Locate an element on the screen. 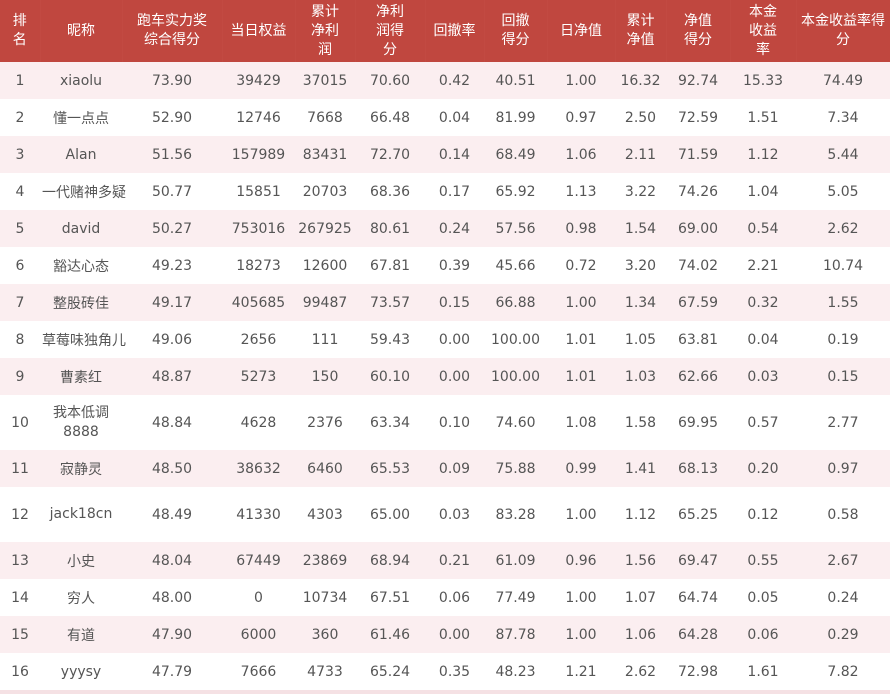 This screenshot has width=890, height=694. drawdown-score-cell: 65.92 is located at coordinates (515, 191).